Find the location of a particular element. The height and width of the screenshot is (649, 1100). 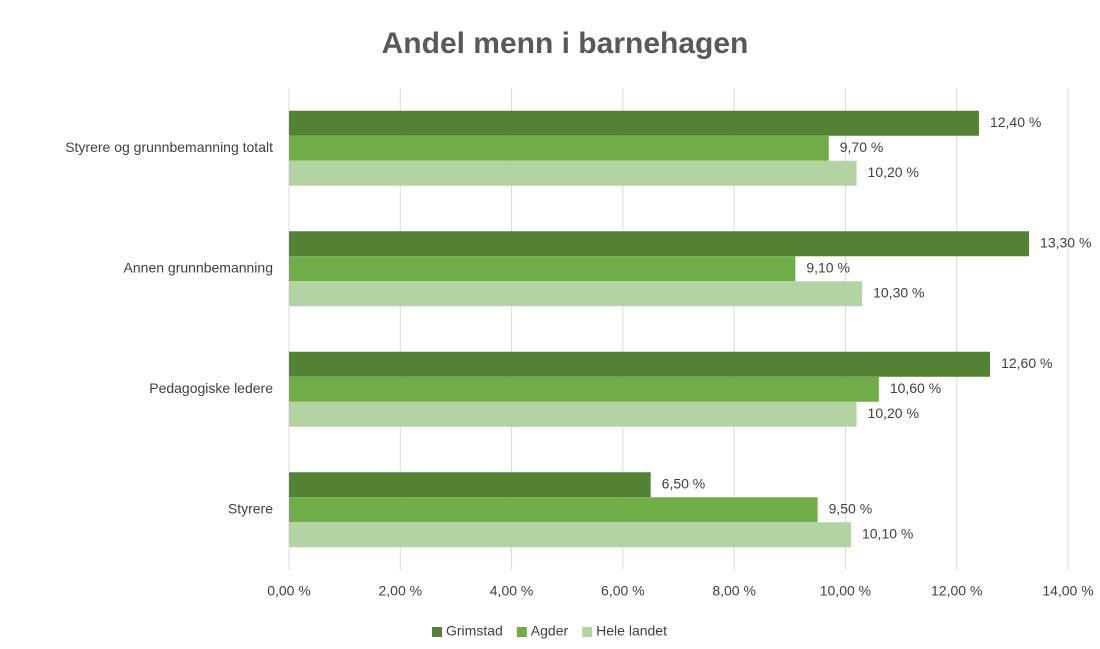

x-tick-label: 12,00 % is located at coordinates (956, 591).